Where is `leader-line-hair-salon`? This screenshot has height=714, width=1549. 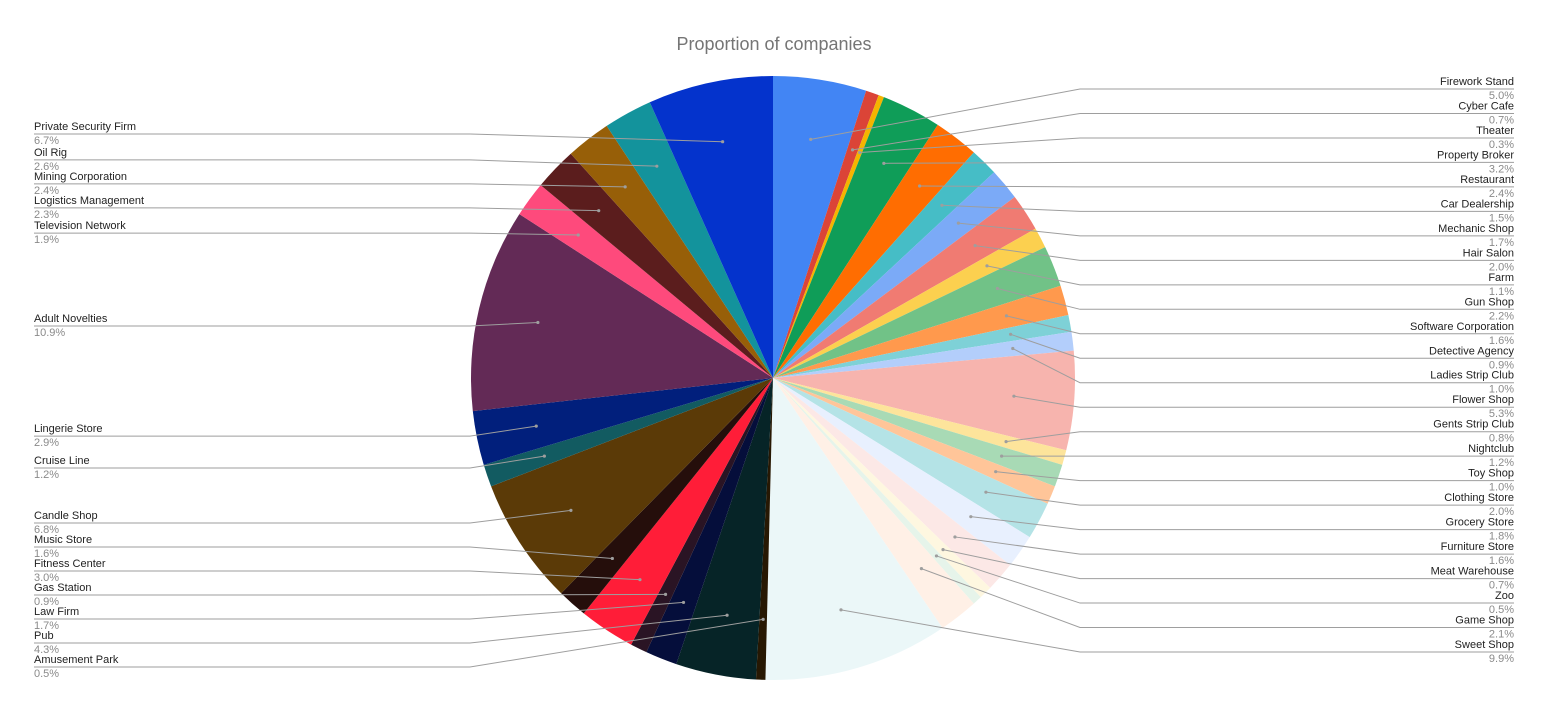
leader-line-hair-salon is located at coordinates (1244, 253).